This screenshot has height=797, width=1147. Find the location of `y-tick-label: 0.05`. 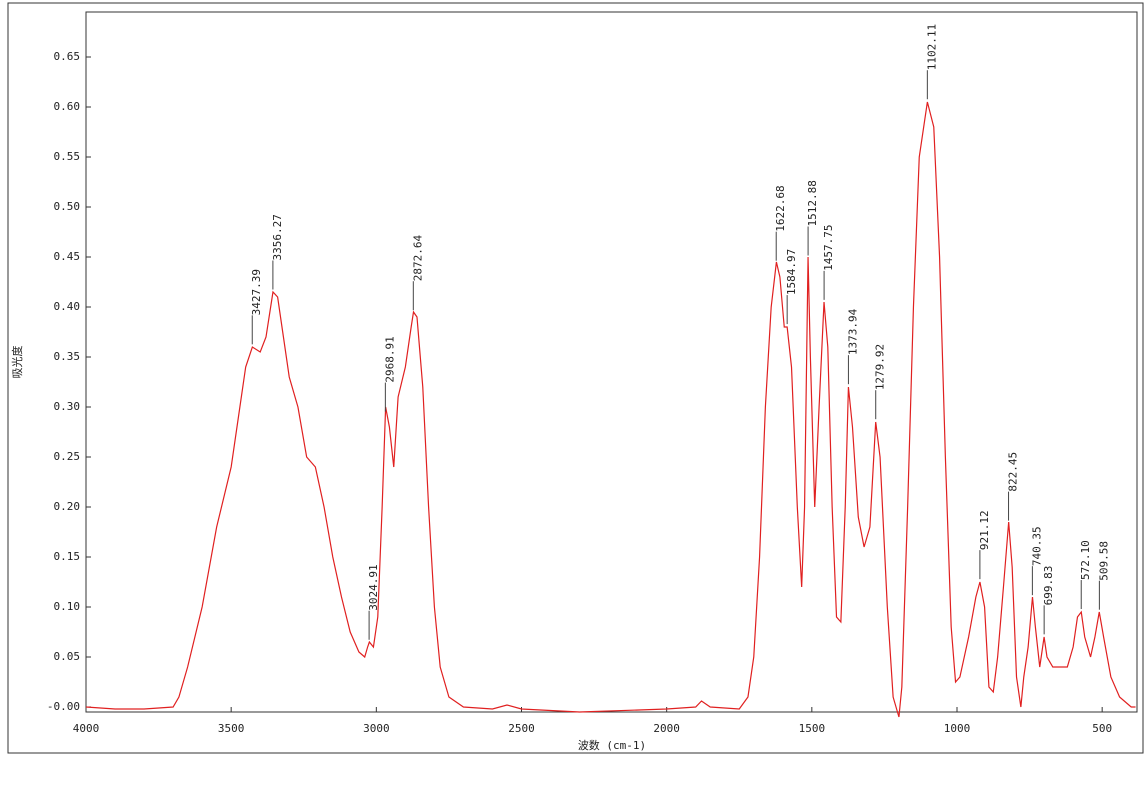

y-tick-label: 0.05 is located at coordinates (67, 656).